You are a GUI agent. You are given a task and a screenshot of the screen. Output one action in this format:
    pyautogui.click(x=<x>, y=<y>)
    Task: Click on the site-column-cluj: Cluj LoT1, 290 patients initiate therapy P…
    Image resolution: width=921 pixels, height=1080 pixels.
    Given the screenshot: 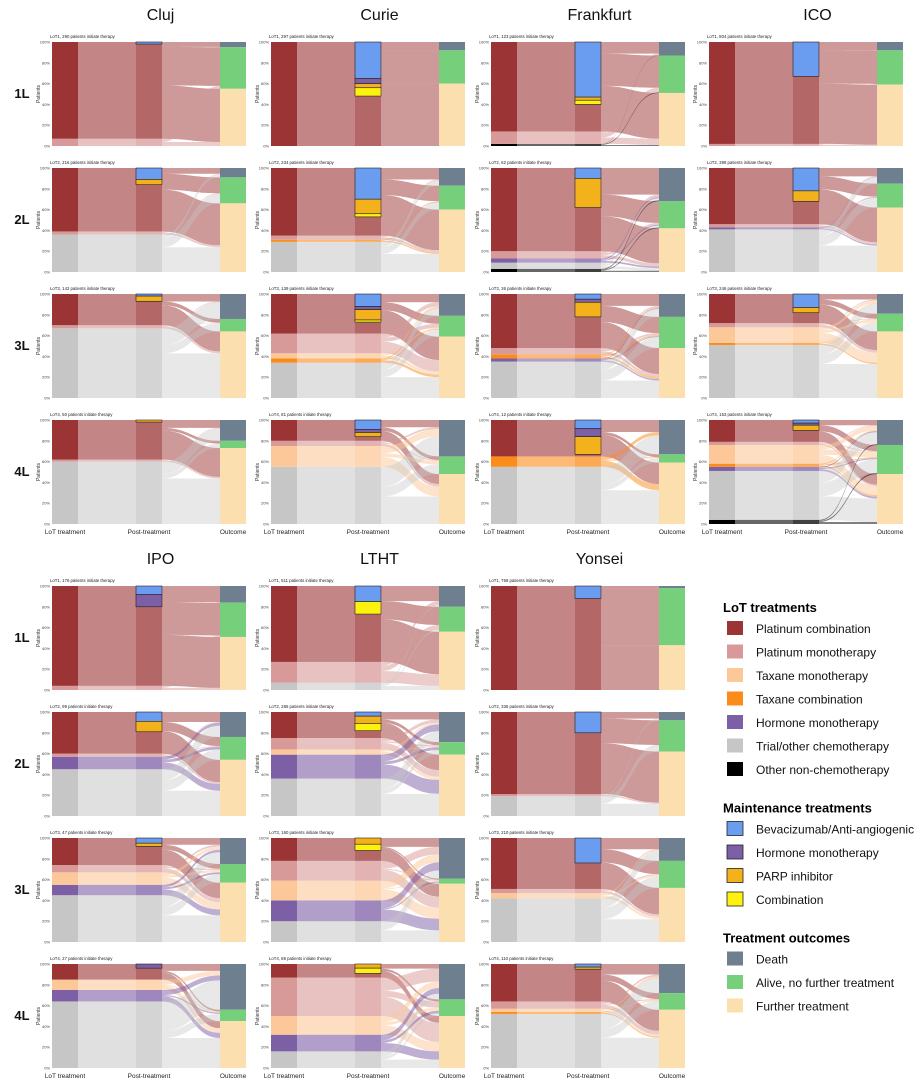 What is the action you would take?
    pyautogui.click(x=130, y=271)
    